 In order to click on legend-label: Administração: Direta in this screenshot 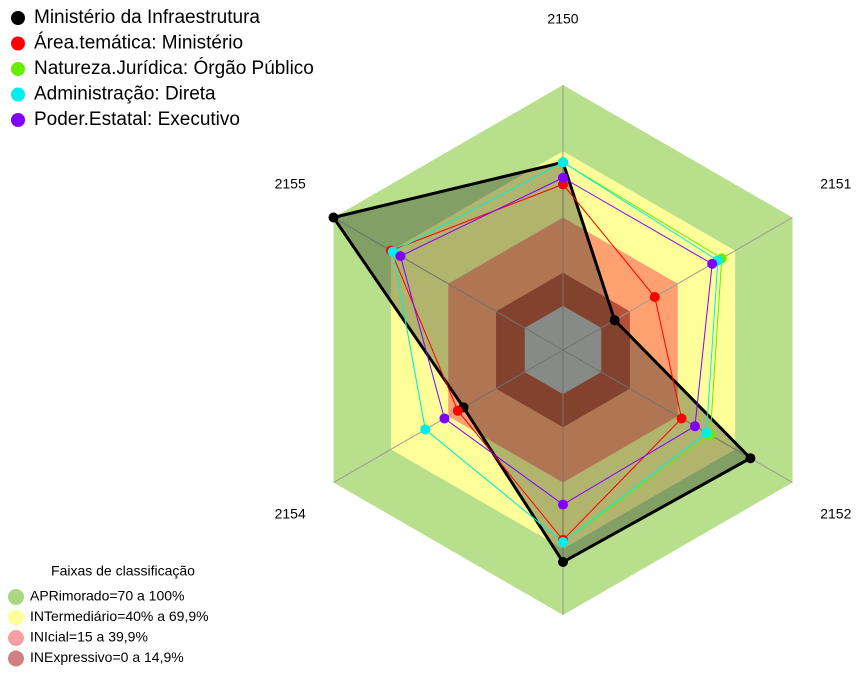, I will do `click(125, 94)`.